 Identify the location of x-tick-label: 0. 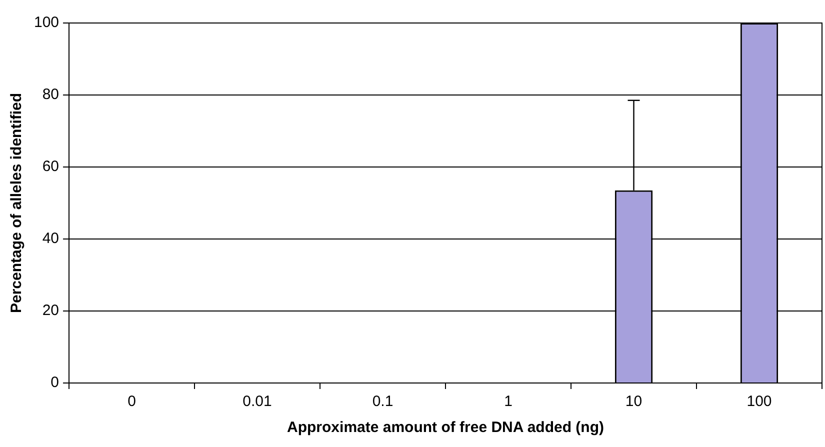
(132, 401).